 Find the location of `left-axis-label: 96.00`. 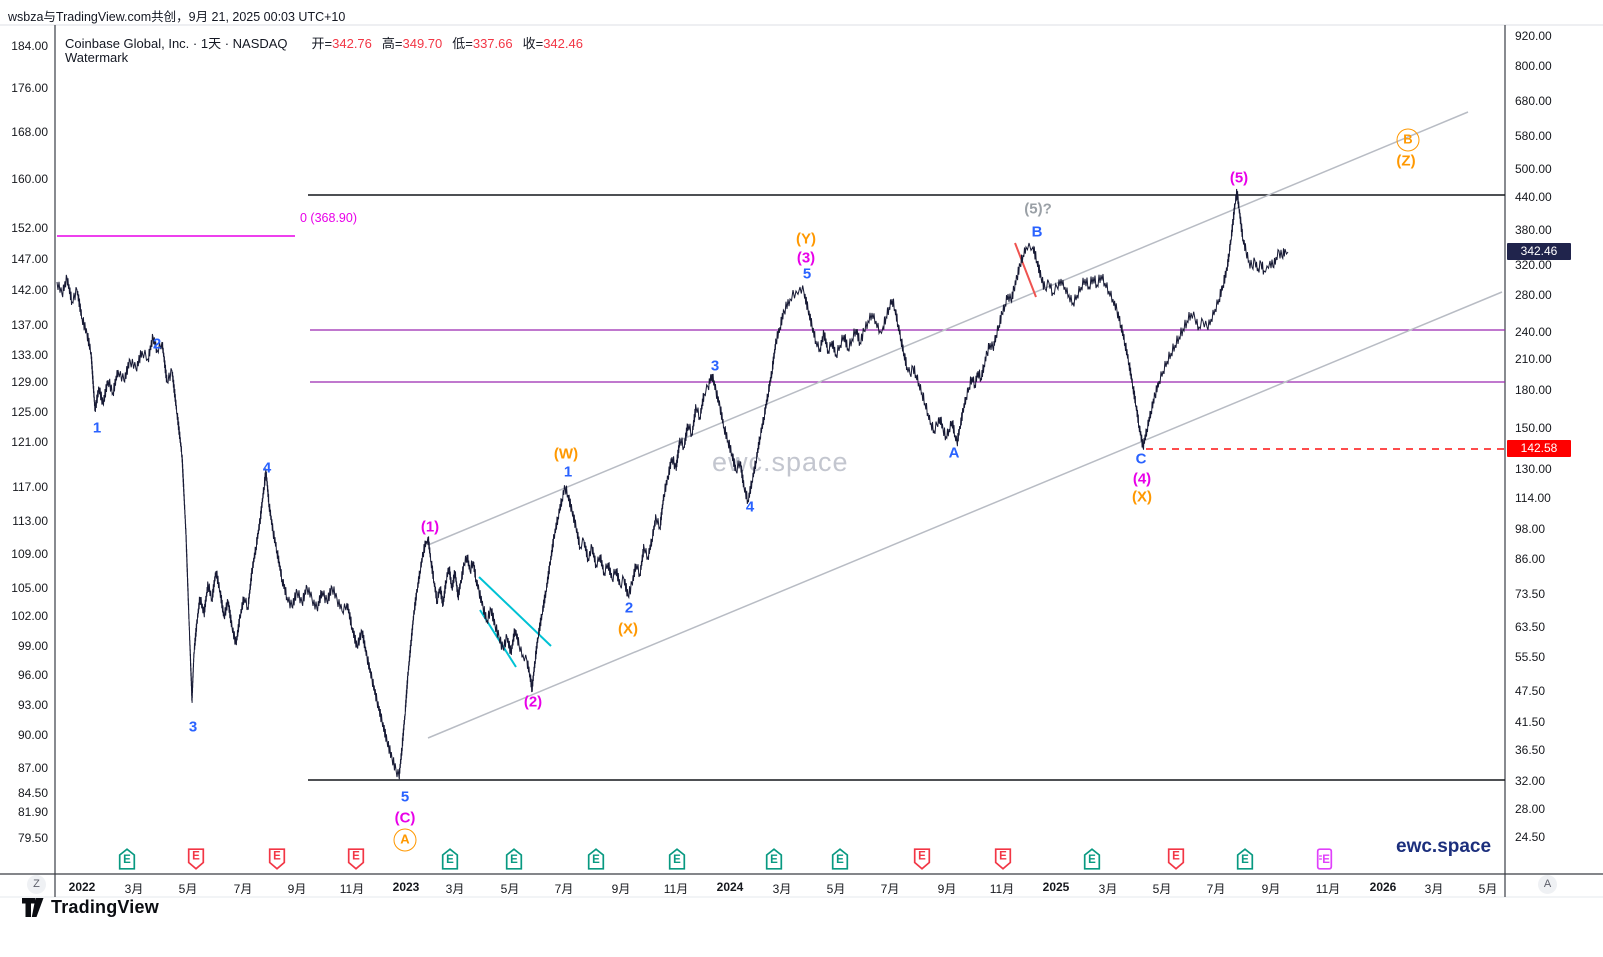

left-axis-label: 96.00 is located at coordinates (32, 675).